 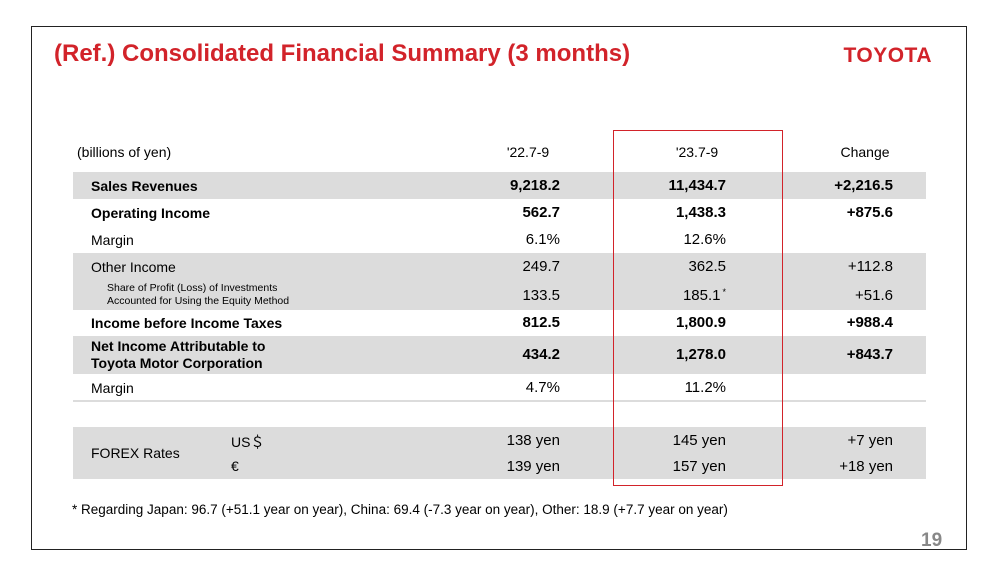 What do you see at coordinates (542, 387) in the screenshot?
I see `cell-2022: 4.7%` at bounding box center [542, 387].